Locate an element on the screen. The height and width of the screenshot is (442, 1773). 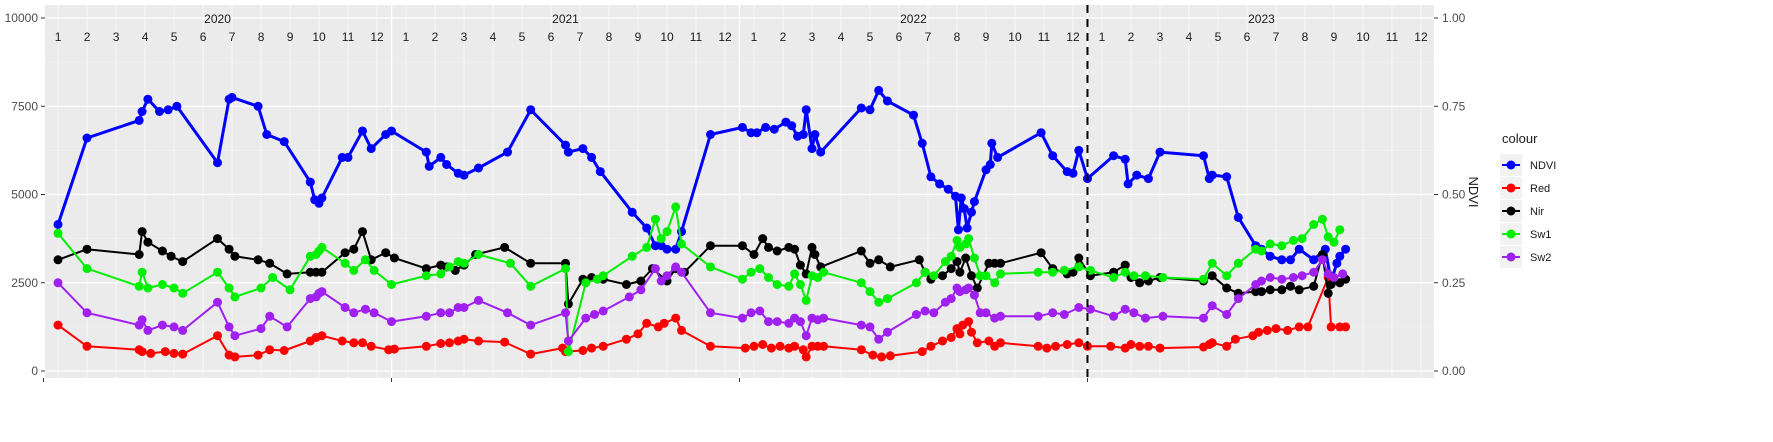
right-axis-tick-label: 0.50 is located at coordinates (1454, 195).